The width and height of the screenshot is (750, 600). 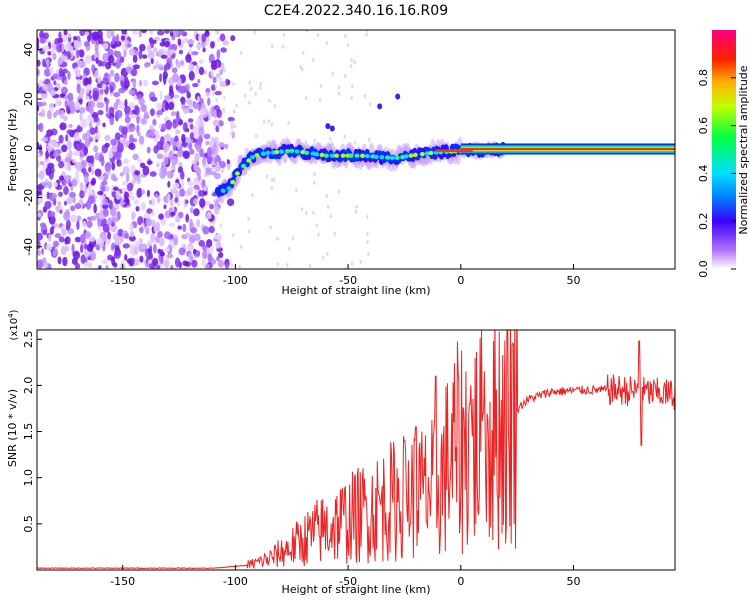 What do you see at coordinates (724, 149) in the screenshot?
I see `colorbar-gradient` at bounding box center [724, 149].